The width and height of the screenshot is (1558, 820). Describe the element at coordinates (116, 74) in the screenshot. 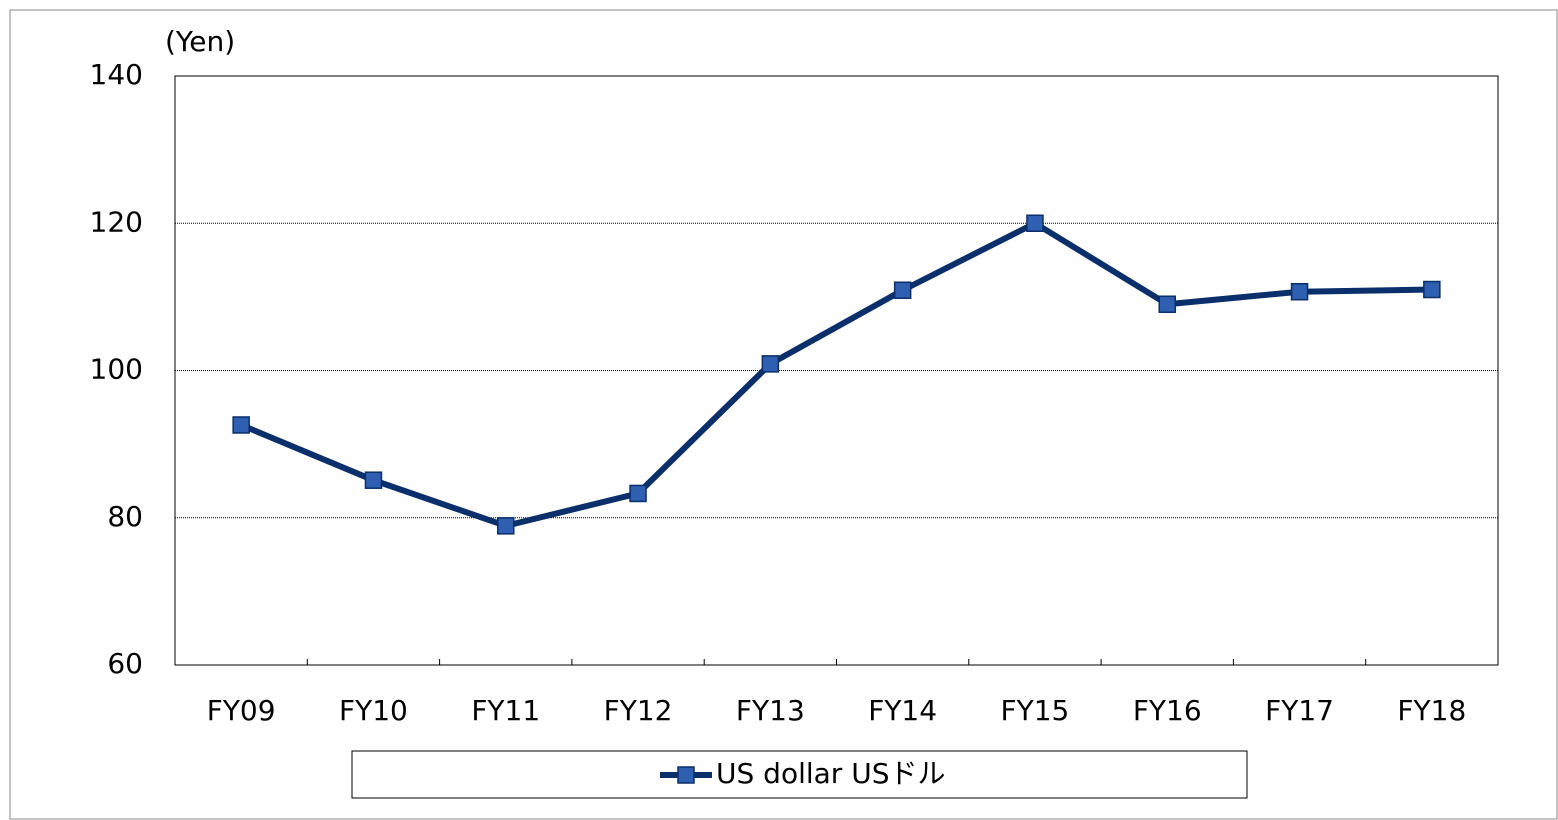

I see `y-tick-label: 140` at that location.